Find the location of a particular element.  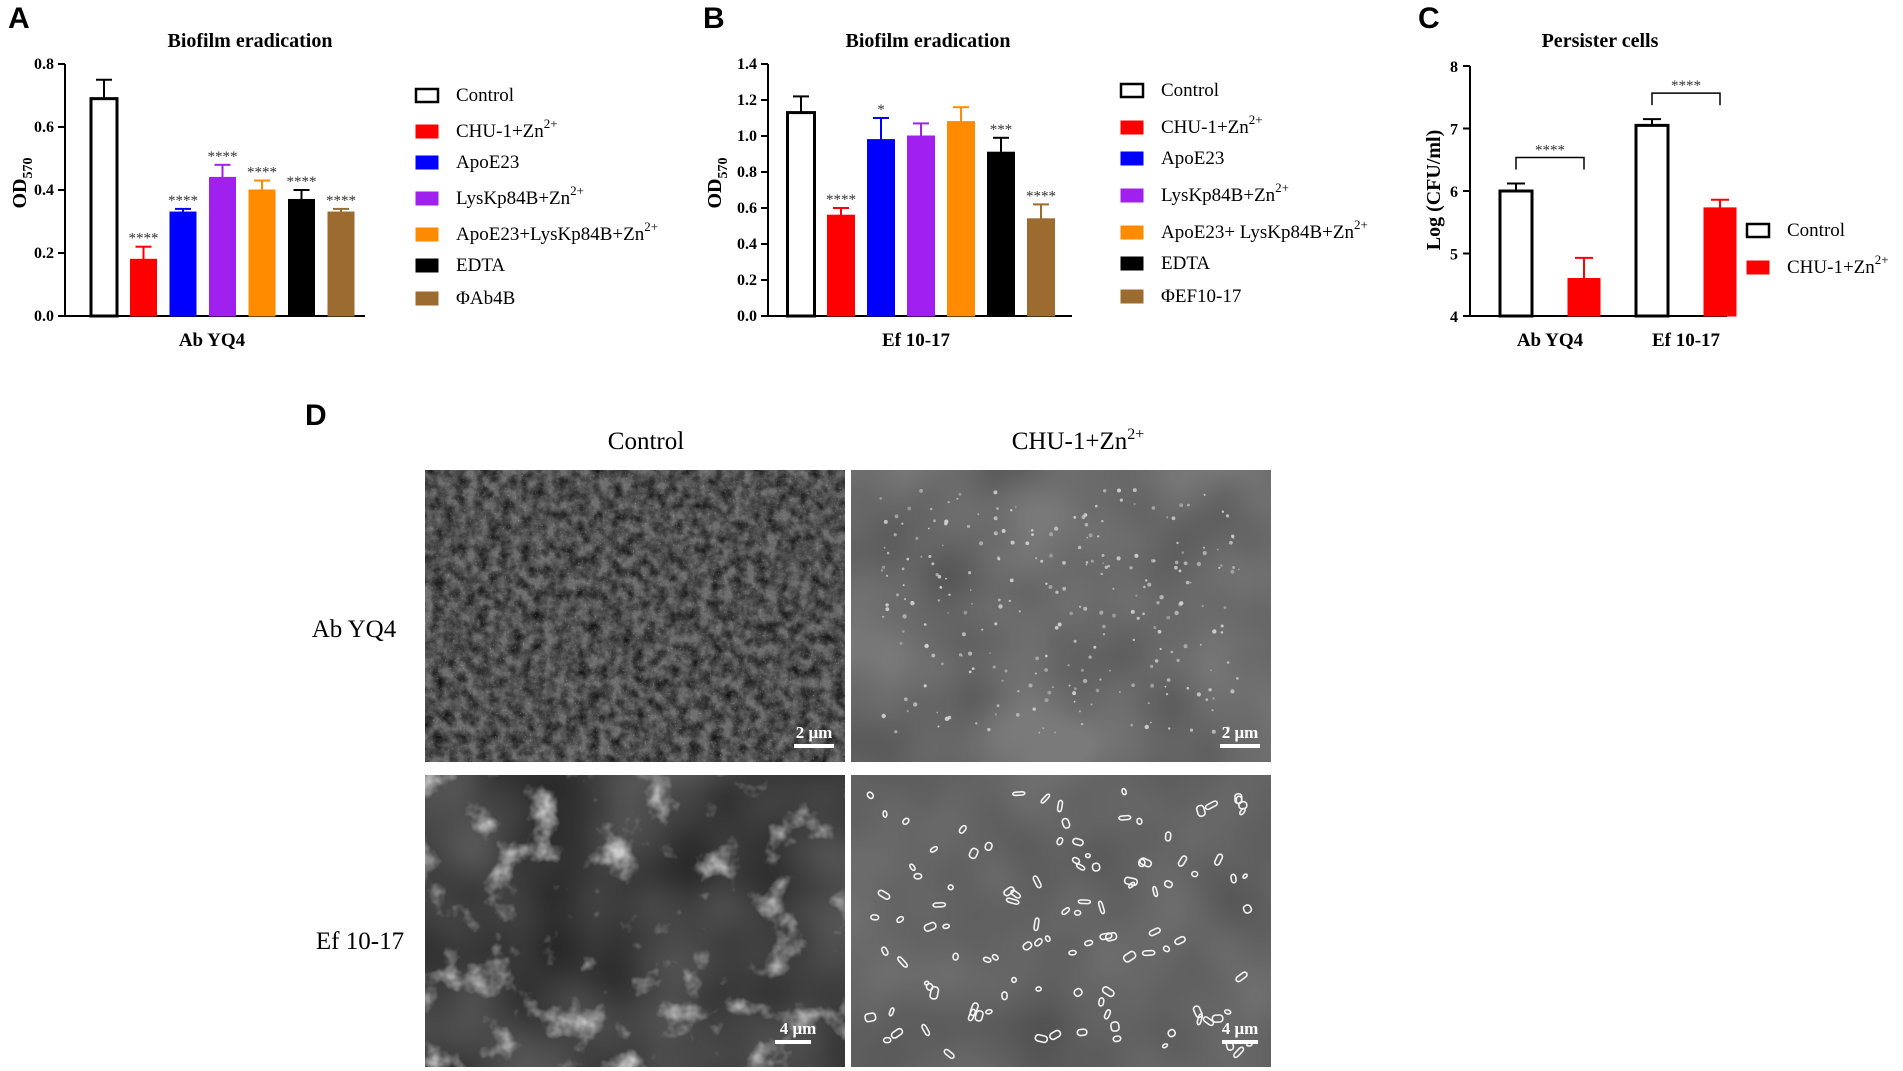

chart-b-ylabel: OD570 is located at coordinates (717, 183).